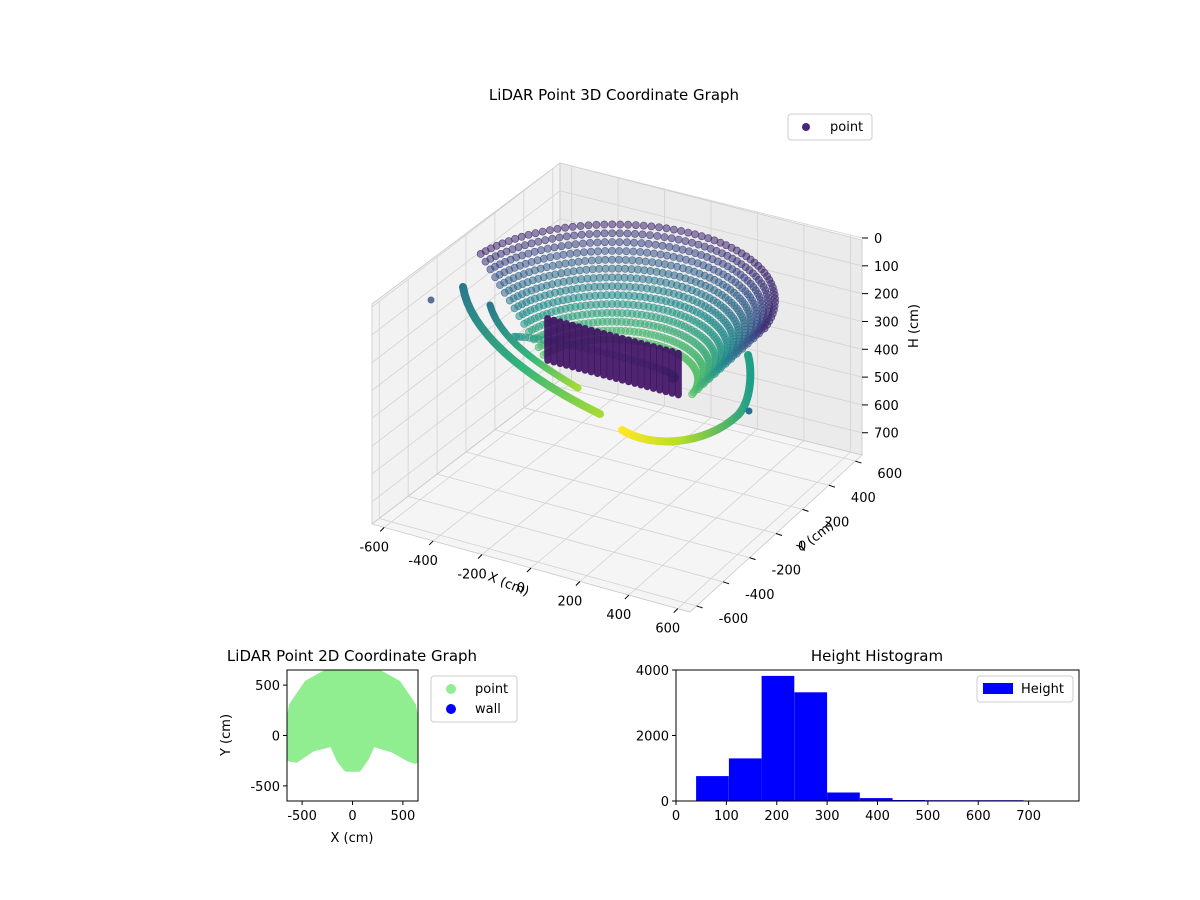 This screenshot has width=1200, height=900. What do you see at coordinates (402, 816) in the screenshot?
I see `x-tick-label: 500` at bounding box center [402, 816].